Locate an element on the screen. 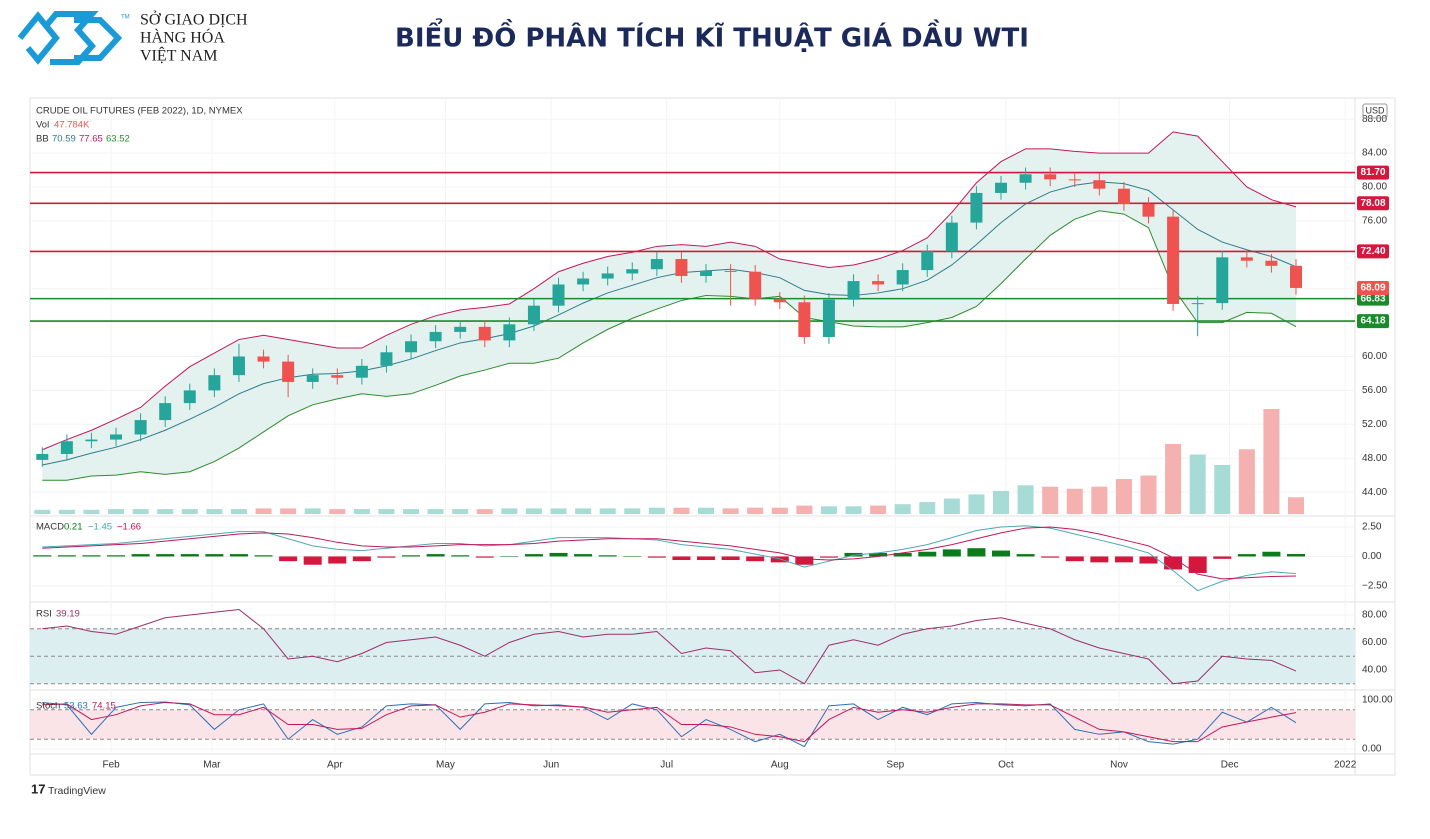 This screenshot has width=1430, height=839. x-tick-label: Nov is located at coordinates (1119, 765).